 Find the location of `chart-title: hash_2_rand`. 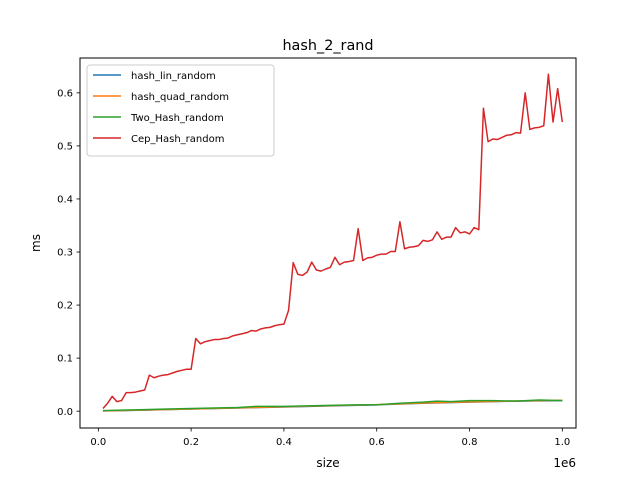

chart-title: hash_2_rand is located at coordinates (327, 46).